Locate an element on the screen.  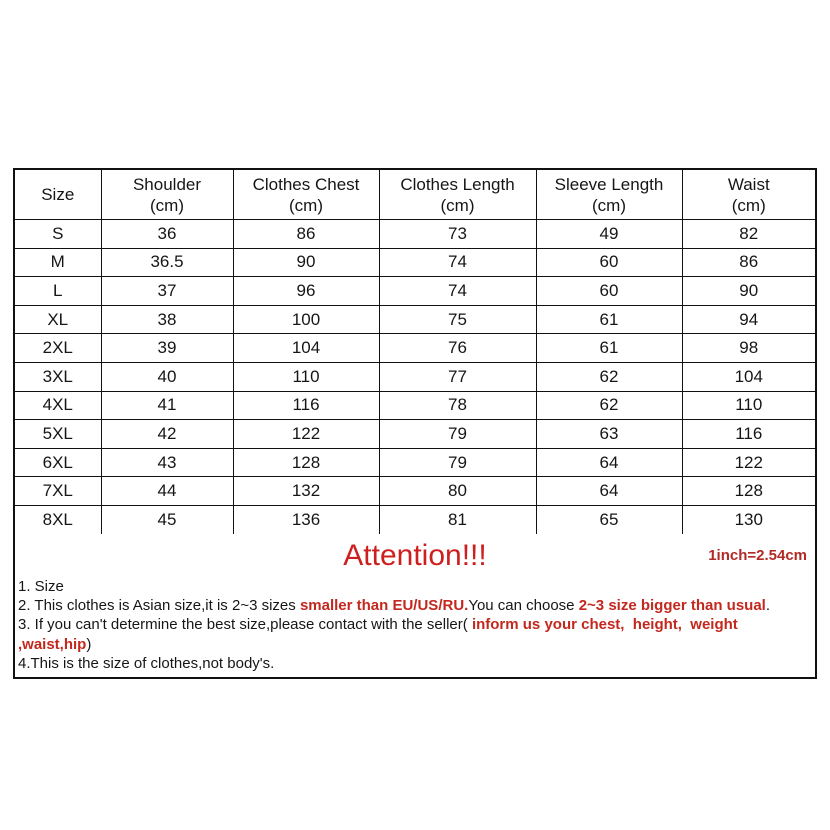
header-cell-waist: Waist (cm) is located at coordinates (748, 194).